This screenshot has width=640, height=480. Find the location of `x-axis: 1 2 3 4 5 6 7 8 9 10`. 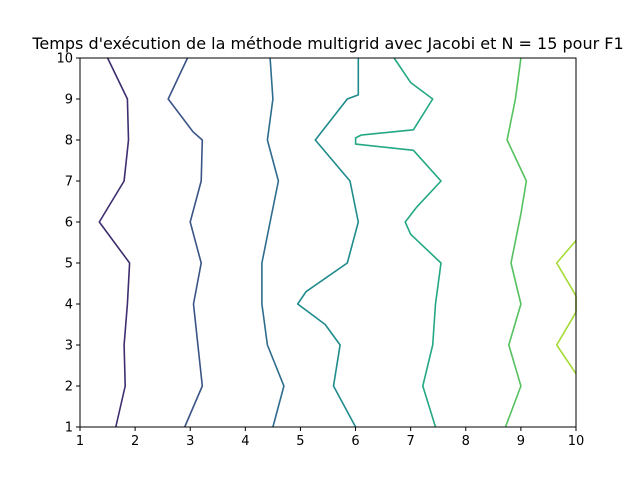

x-axis: 1 2 3 4 5 6 7 8 9 10 is located at coordinates (330, 438).